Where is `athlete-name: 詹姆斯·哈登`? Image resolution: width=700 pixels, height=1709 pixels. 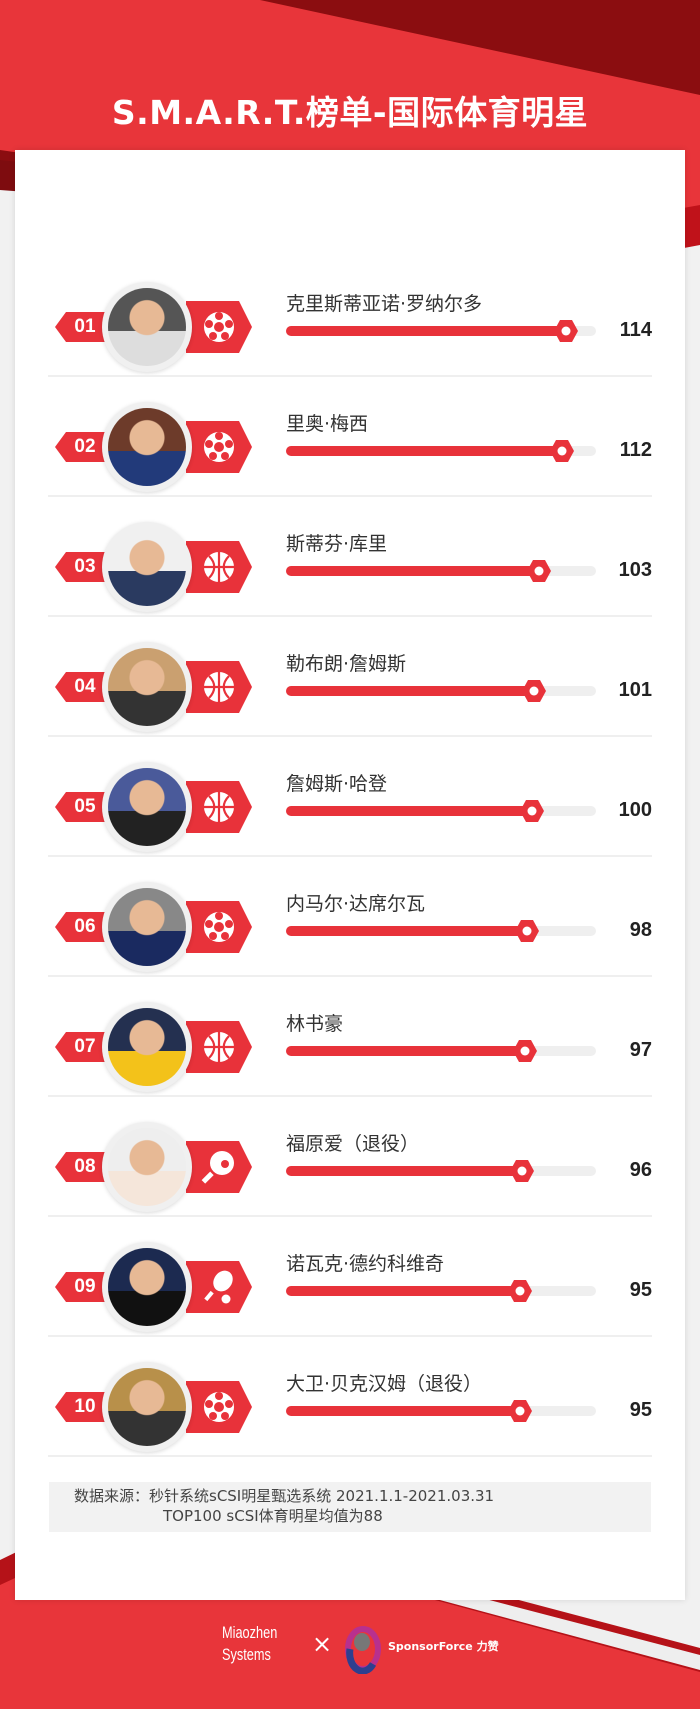 athlete-name: 詹姆斯·哈登 is located at coordinates (337, 784).